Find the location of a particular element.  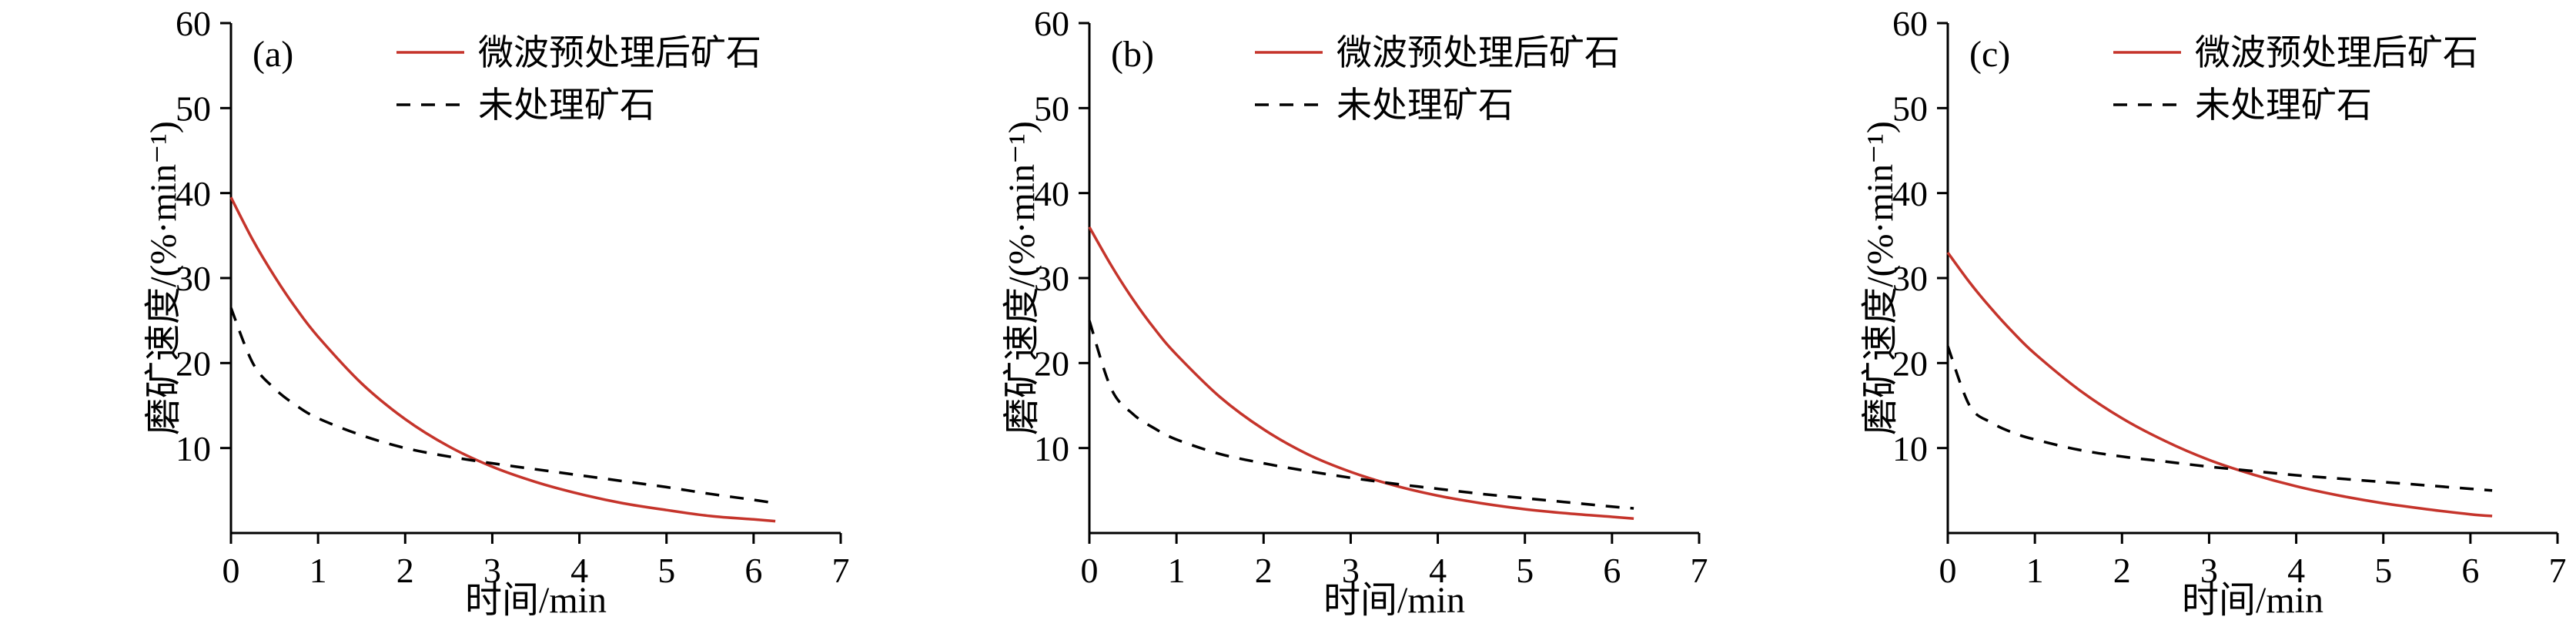

panel-label: (c) is located at coordinates (1989, 54).